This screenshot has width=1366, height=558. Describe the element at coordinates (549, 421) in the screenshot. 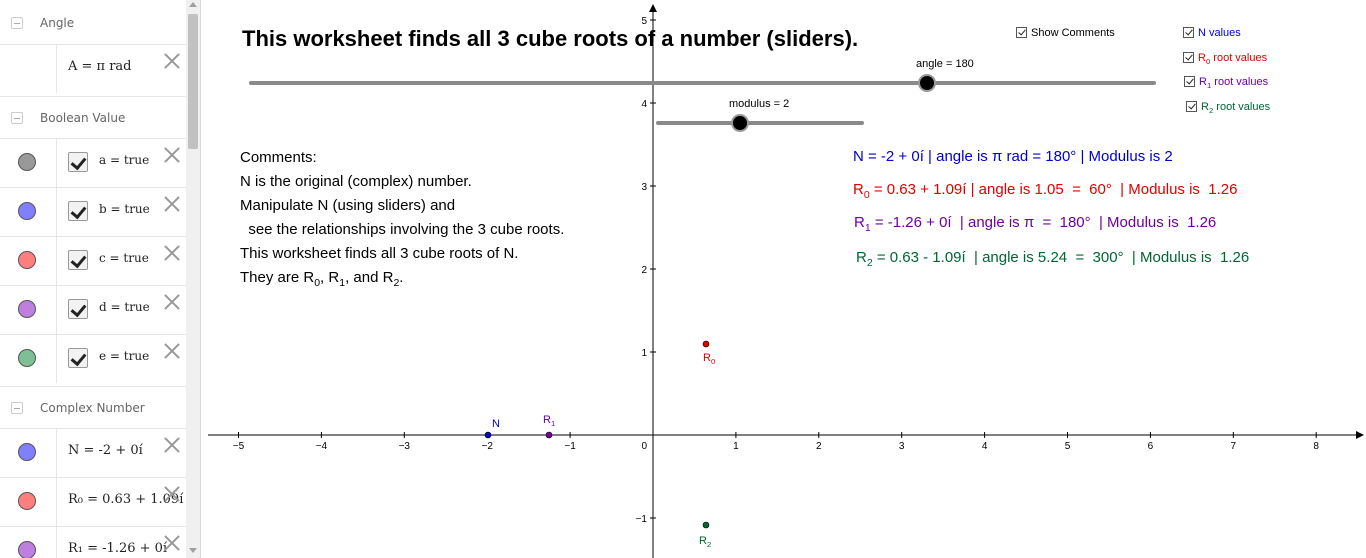

I see `point-label-R1: R1` at that location.